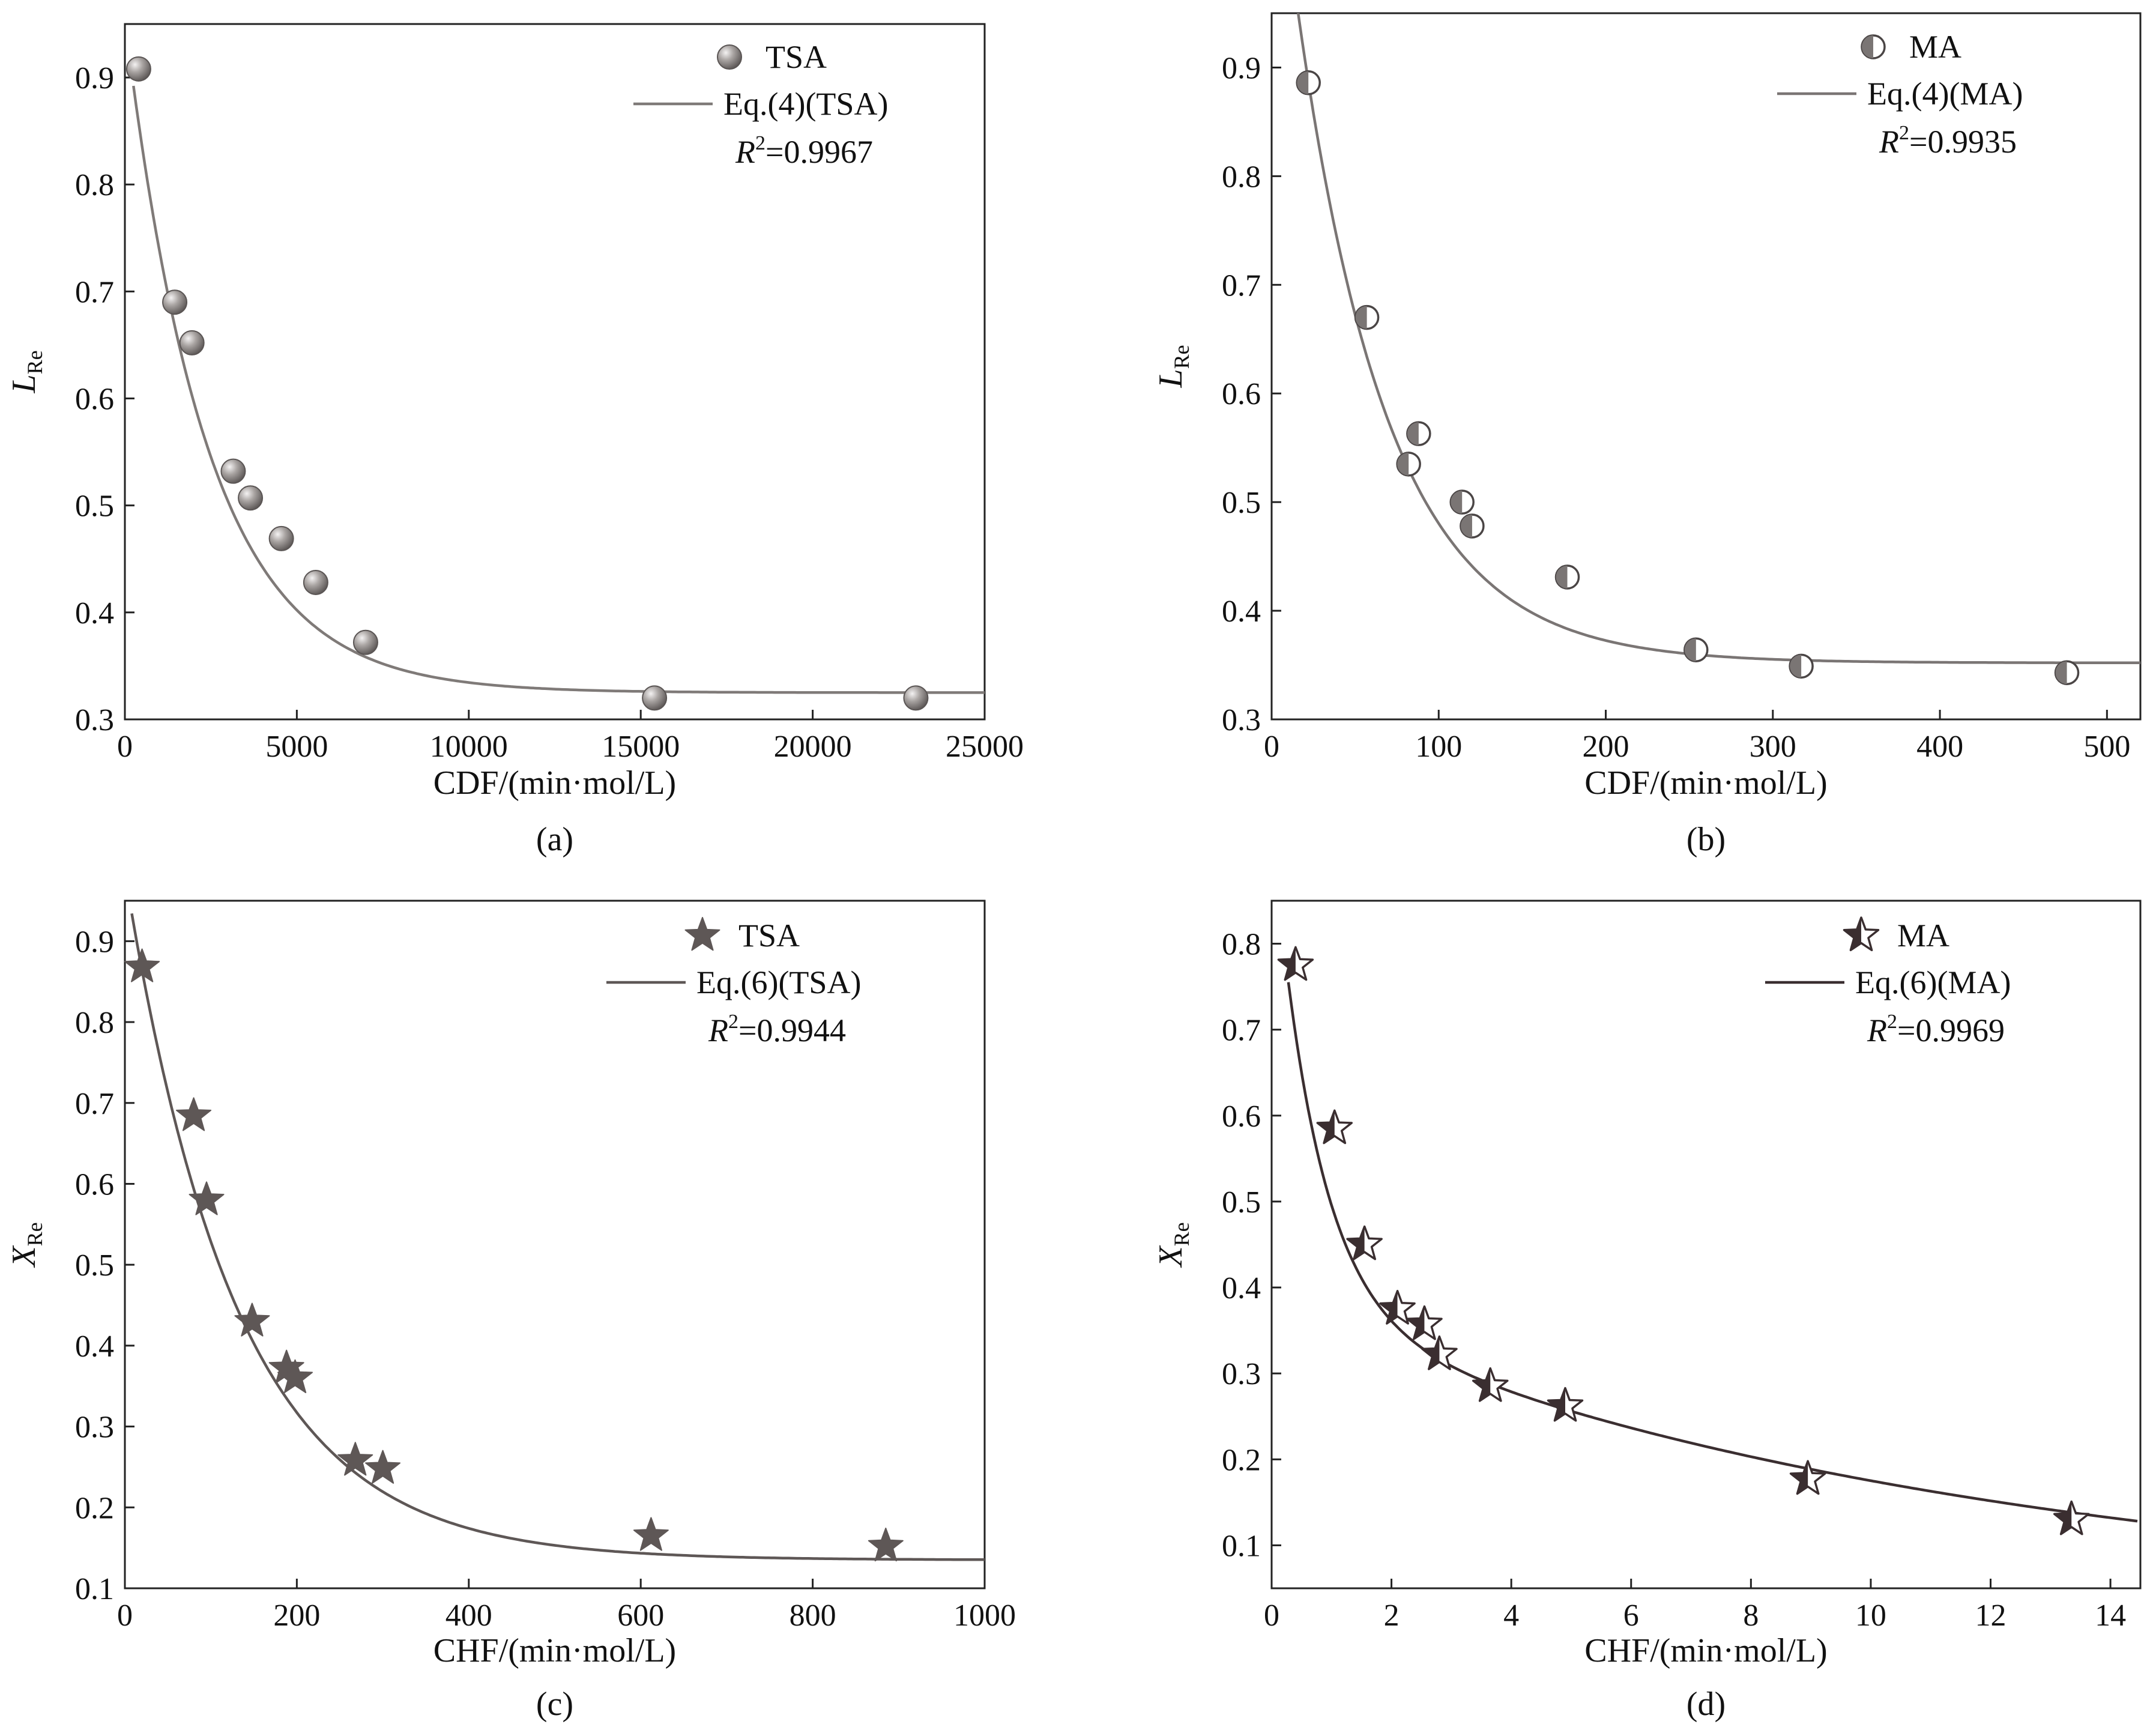 The height and width of the screenshot is (1724, 2156). What do you see at coordinates (1706, 1705) in the screenshot?
I see `panel-label: (d)` at bounding box center [1706, 1705].